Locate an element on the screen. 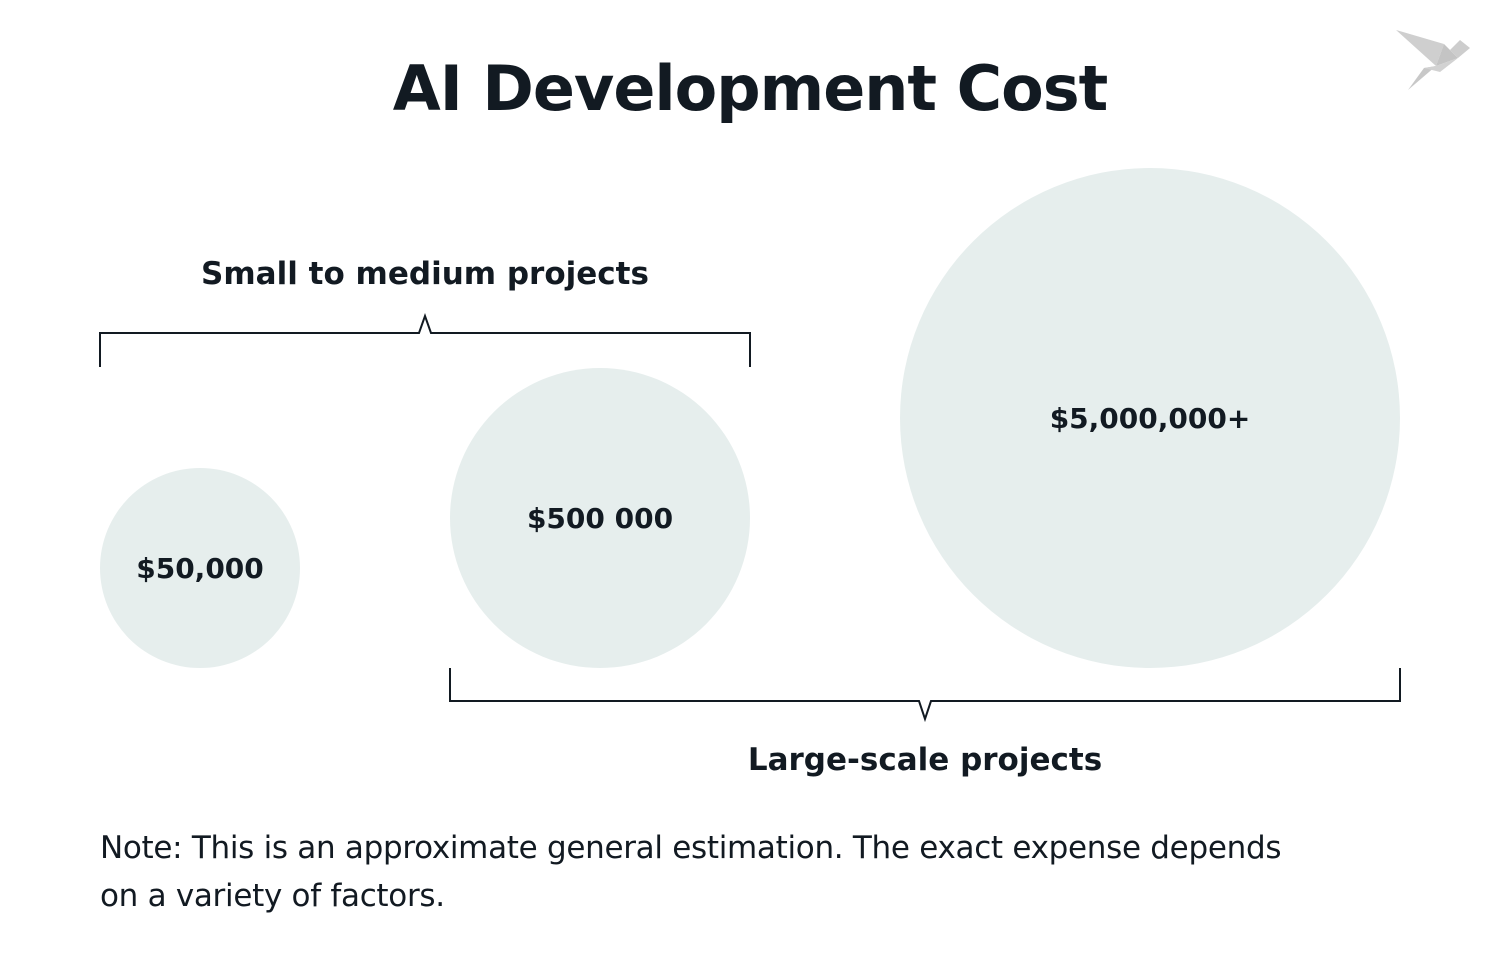 This screenshot has height=980, width=1500. small-medium-label: Small to medium projects is located at coordinates (425, 274).